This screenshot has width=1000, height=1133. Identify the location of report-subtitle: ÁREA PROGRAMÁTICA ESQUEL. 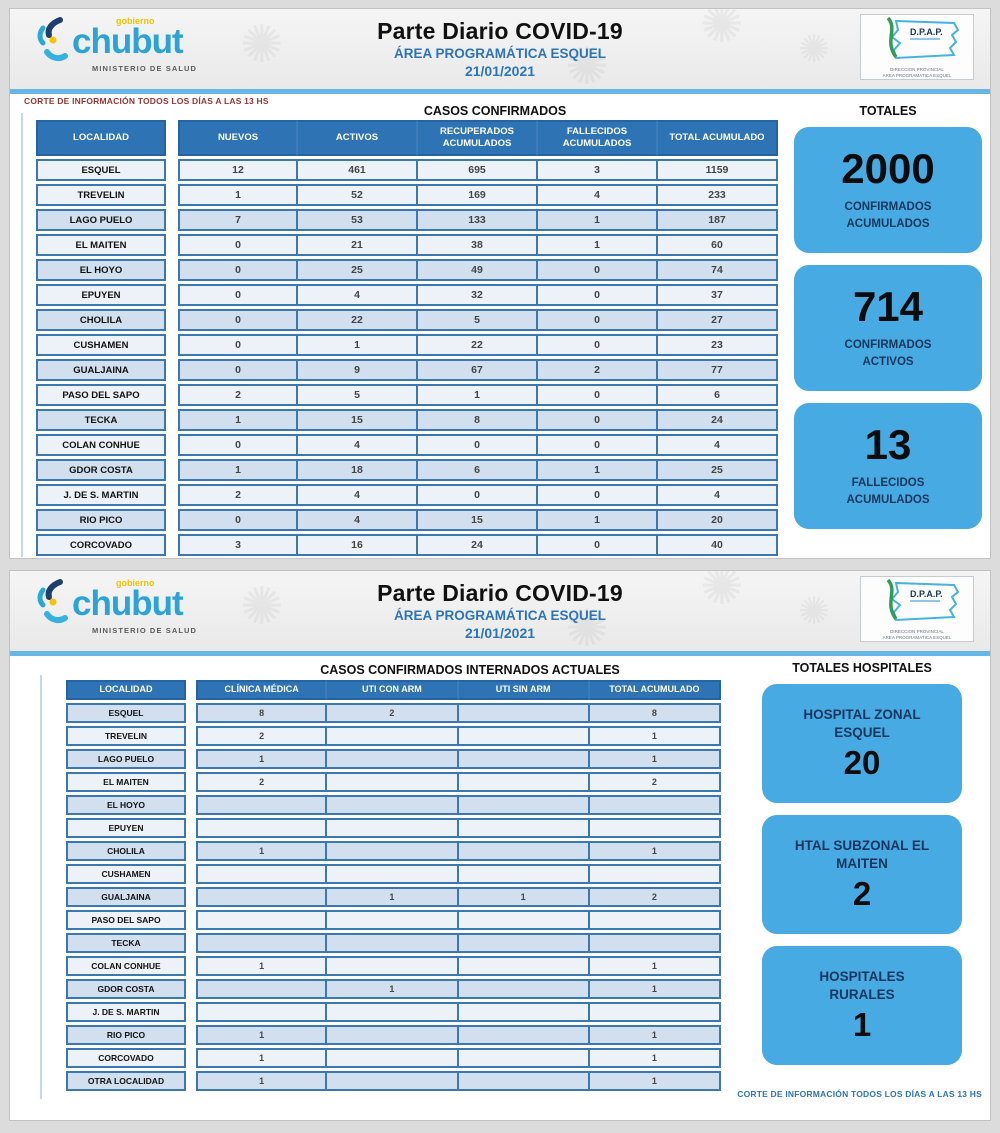
(499, 53).